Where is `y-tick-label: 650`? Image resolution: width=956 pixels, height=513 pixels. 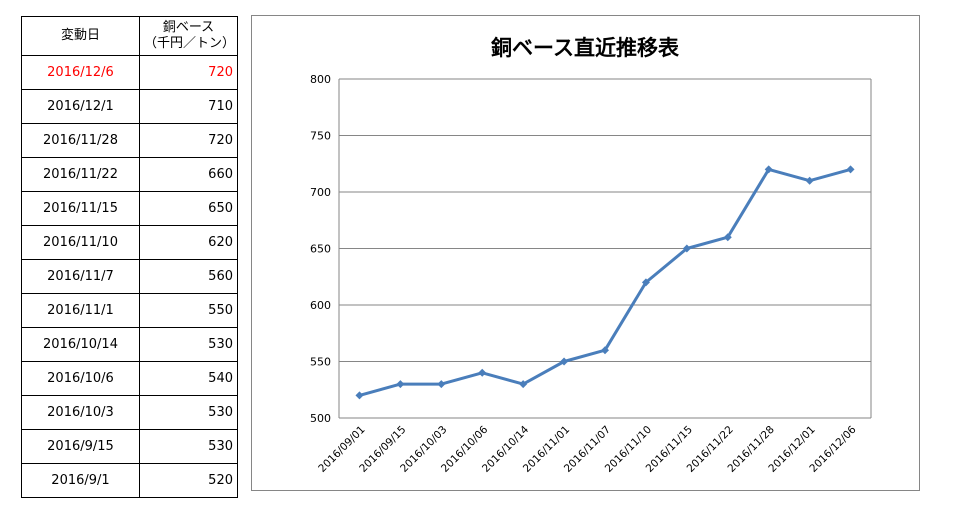
y-tick-label: 650 is located at coordinates (320, 249).